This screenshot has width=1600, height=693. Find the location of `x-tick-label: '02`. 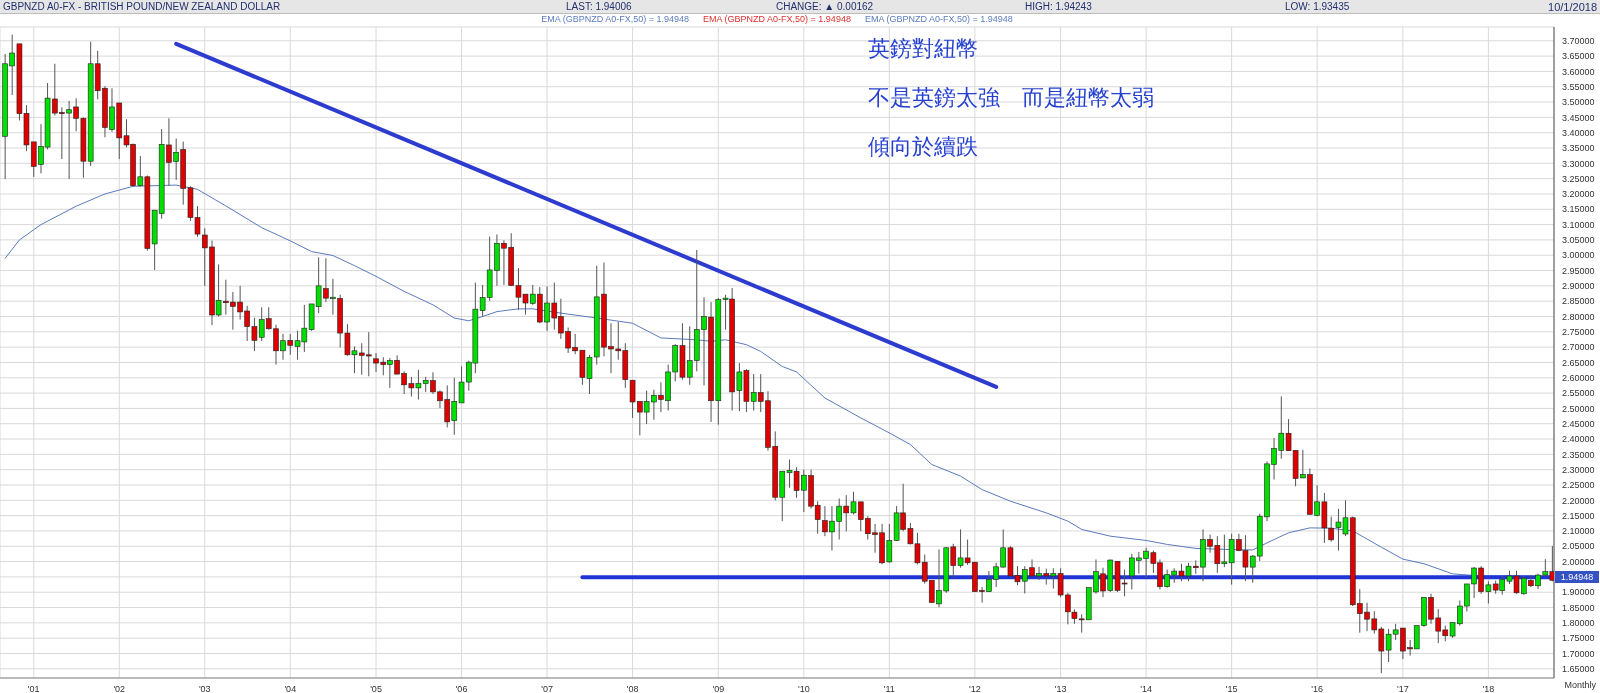

x-tick-label: '02 is located at coordinates (119, 688).